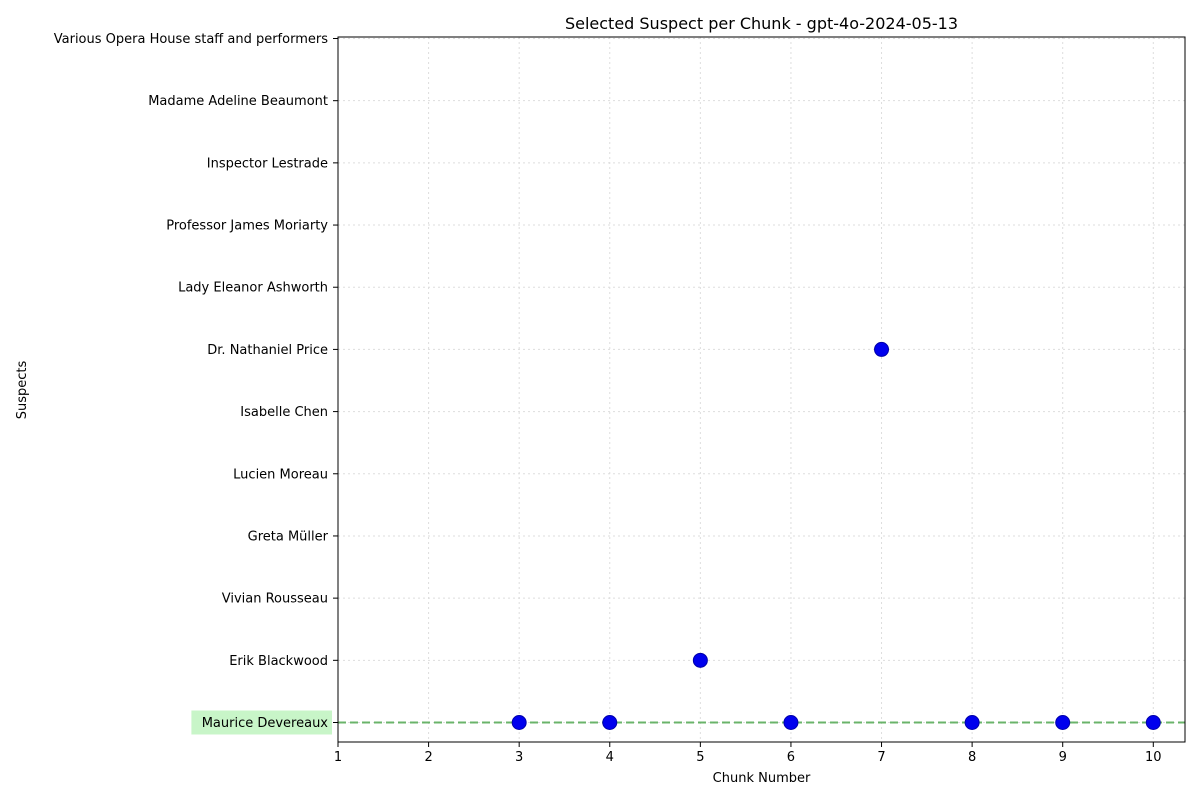  I want to click on y-tick-label: Inspector Lestrade, so click(267, 163).